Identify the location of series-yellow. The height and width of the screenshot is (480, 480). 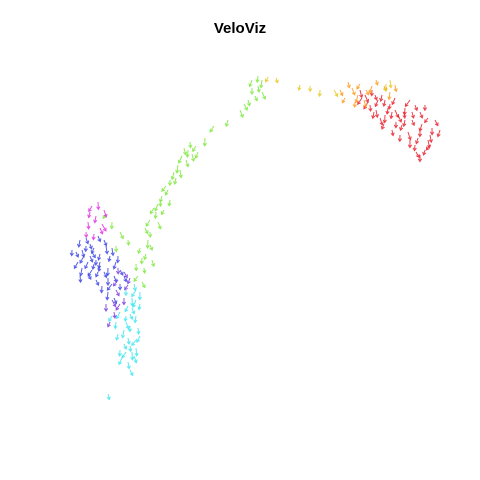
(328, 87).